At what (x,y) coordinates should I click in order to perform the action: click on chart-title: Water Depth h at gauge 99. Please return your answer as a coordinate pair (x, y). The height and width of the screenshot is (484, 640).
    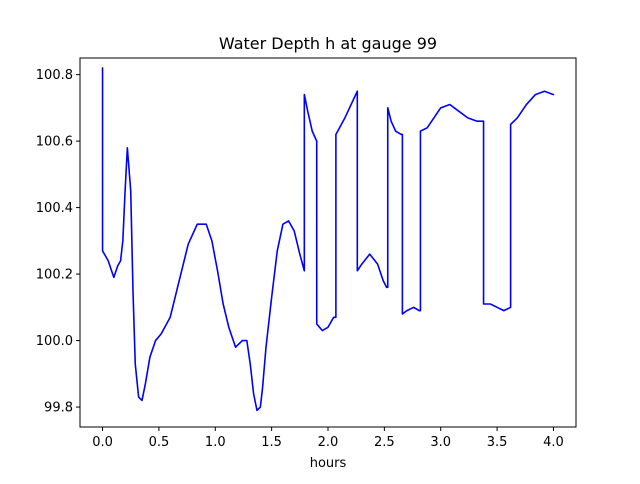
    Looking at the image, I should click on (328, 43).